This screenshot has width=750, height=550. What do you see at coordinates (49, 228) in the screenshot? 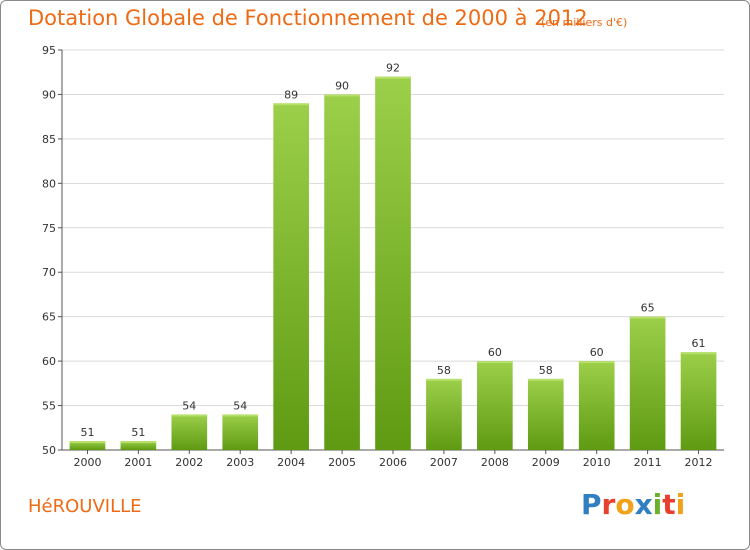
I see `y-tick-label: 75` at bounding box center [49, 228].